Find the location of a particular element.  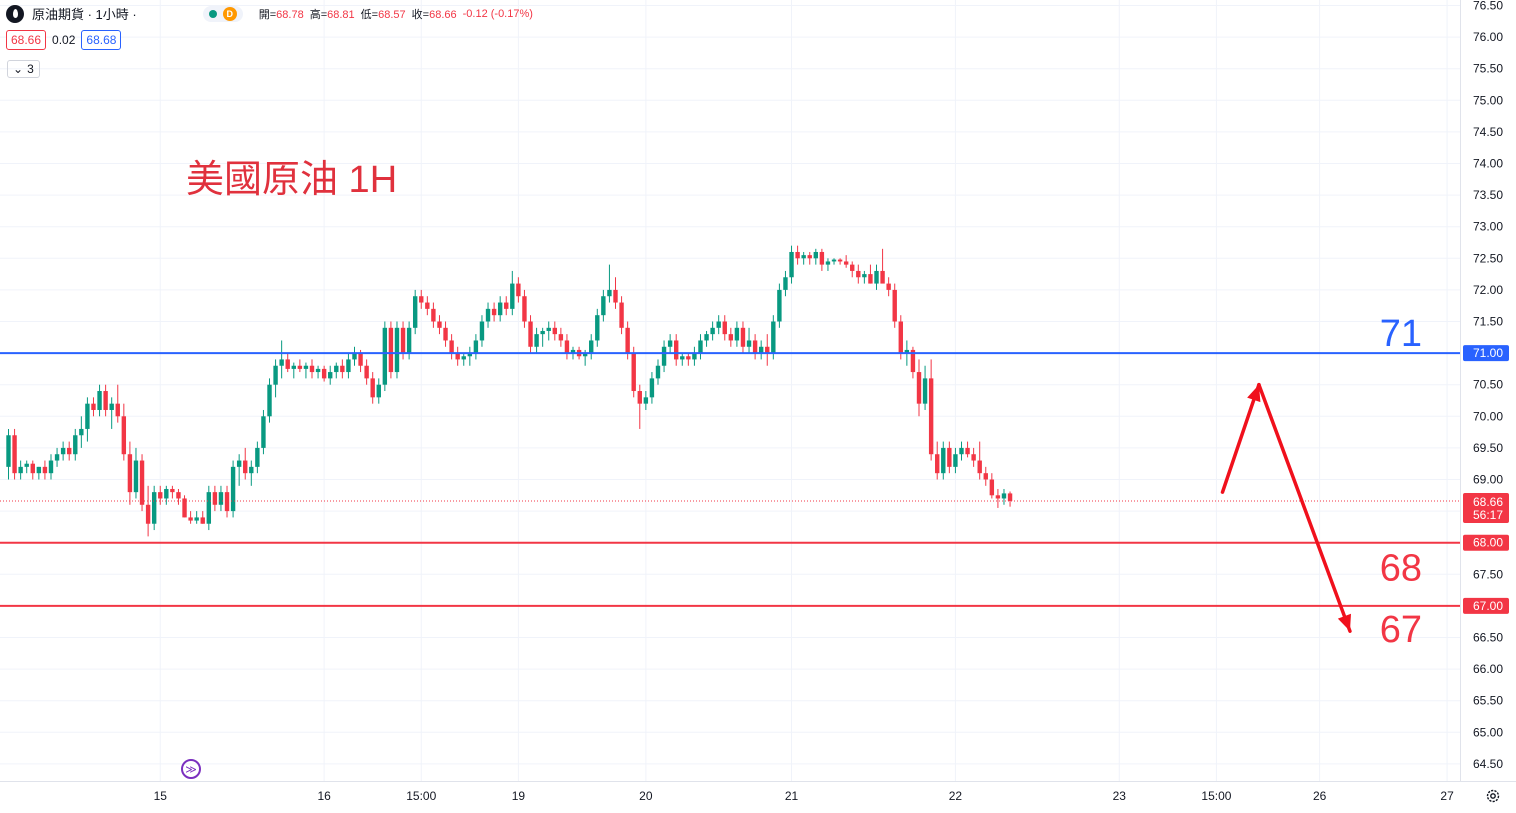

last-price-badge is located at coordinates (1486, 507).